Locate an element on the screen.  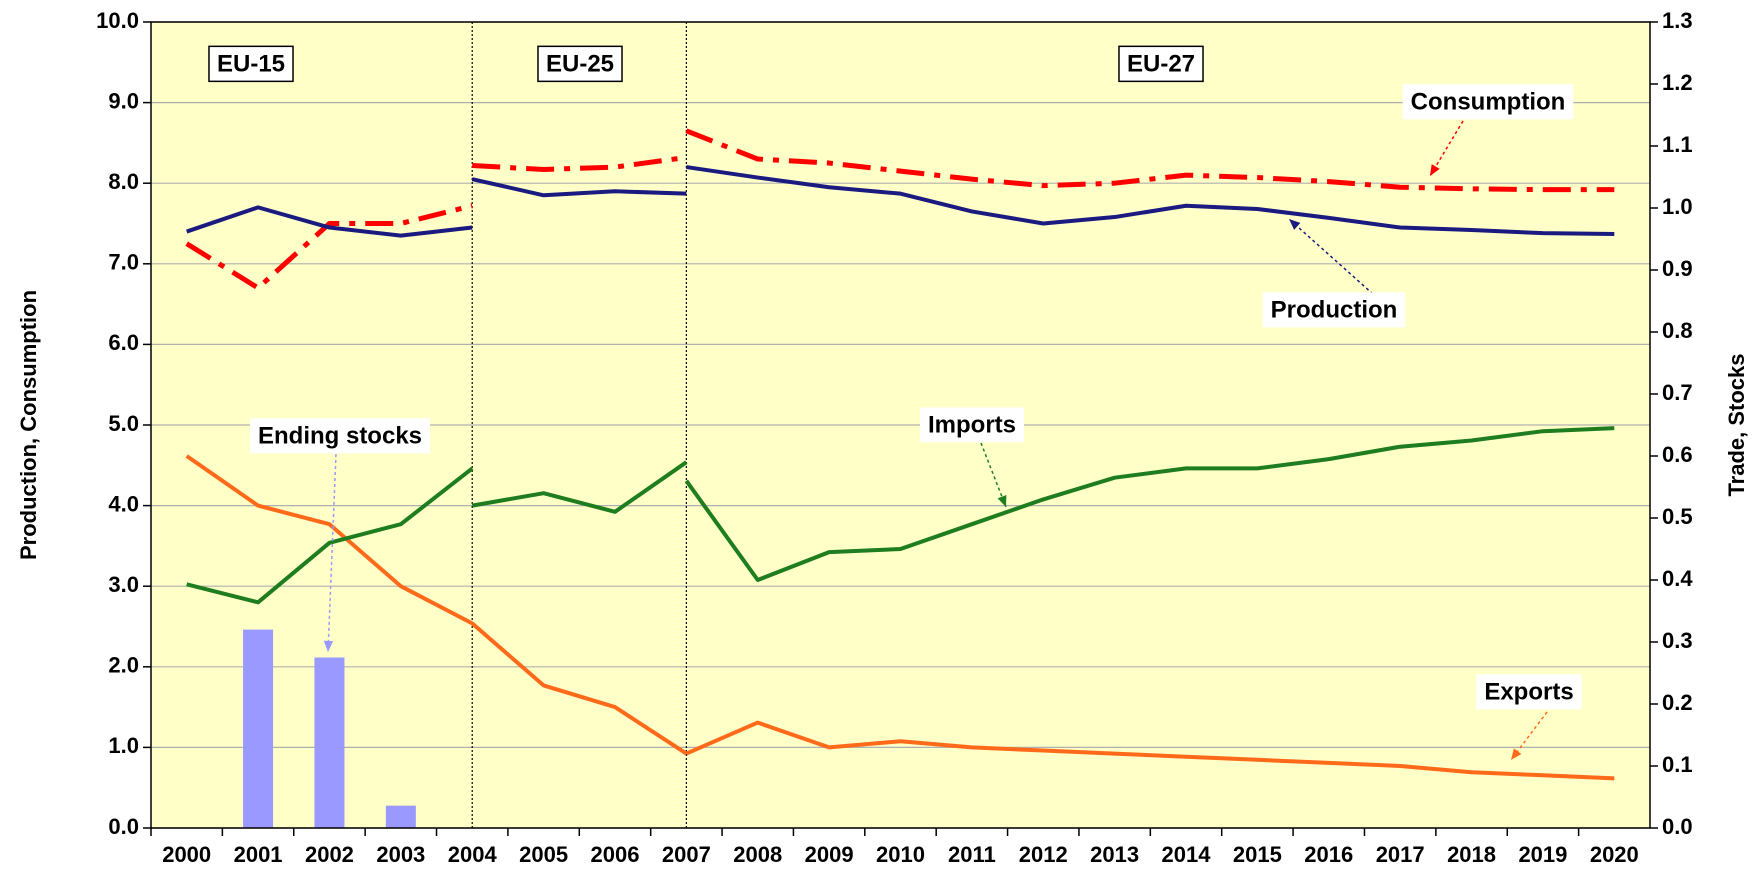
y-tick-label: 10.0 is located at coordinates (117, 20).